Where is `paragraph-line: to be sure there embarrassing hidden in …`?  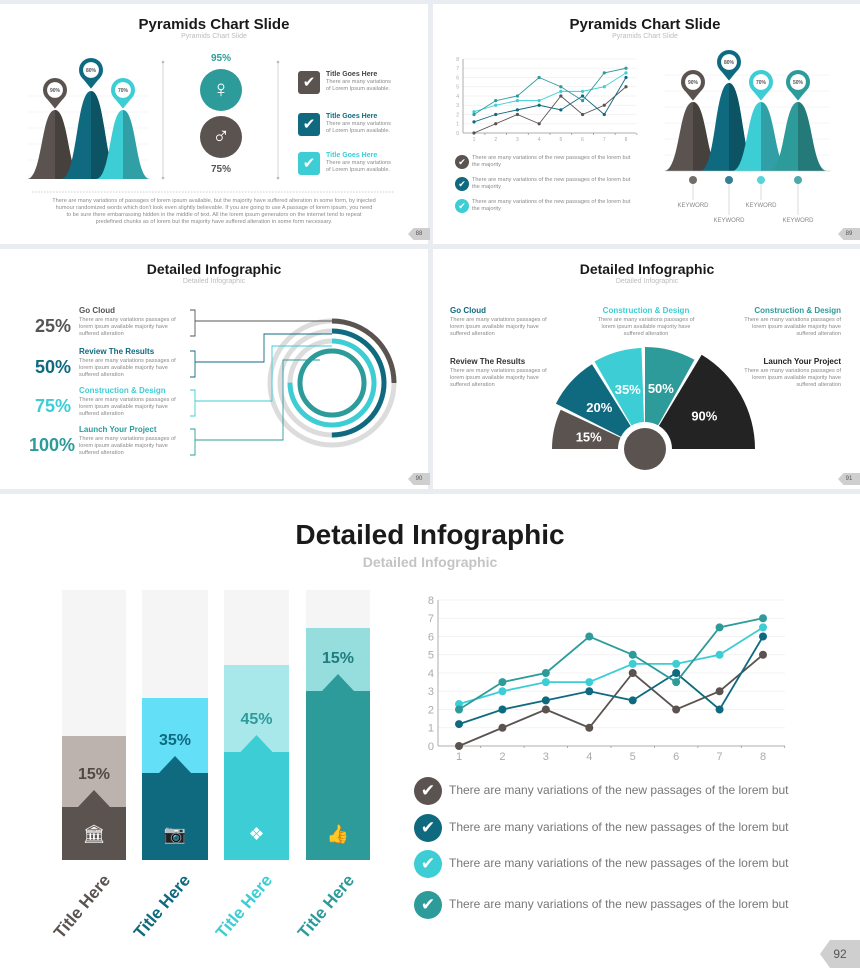
paragraph-line: to be sure there embarrassing hidden in … is located at coordinates (214, 215).